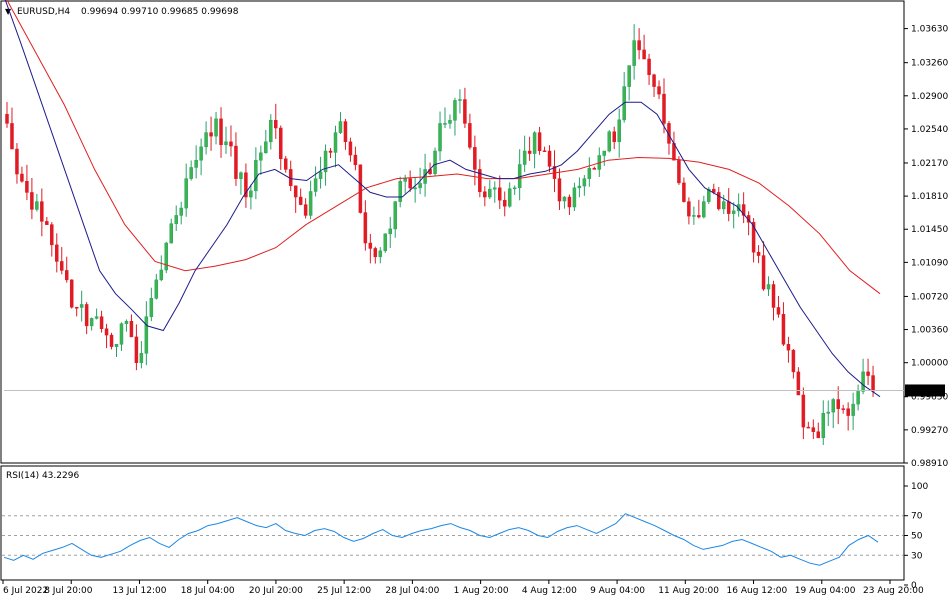 The height and width of the screenshot is (604, 950). I want to click on ohlc-readout: 0.99694 0.99710 0.99685 0.99698, so click(160, 12).